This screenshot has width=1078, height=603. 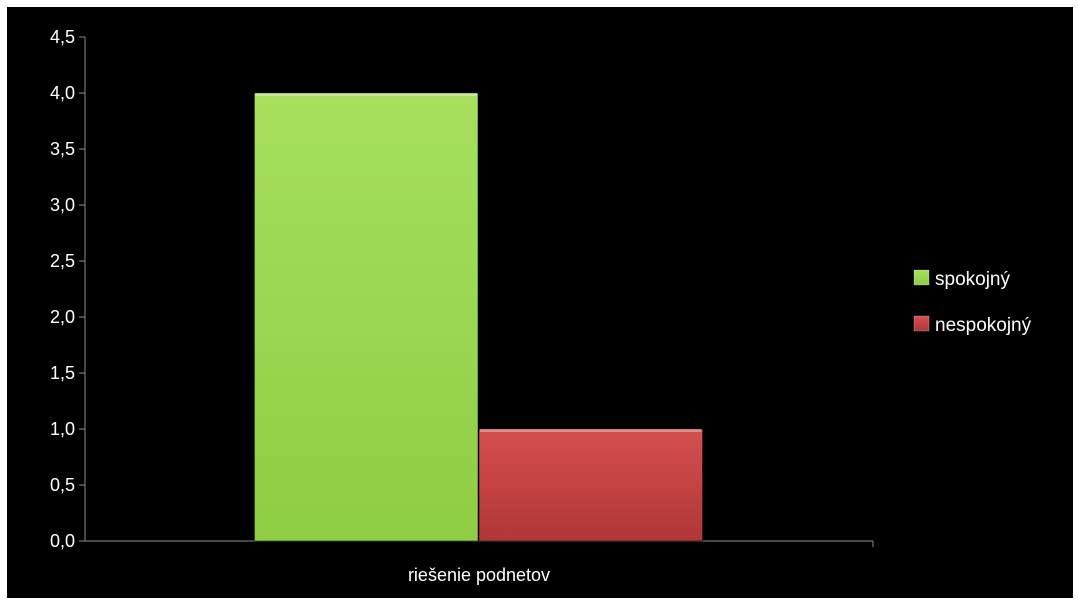 What do you see at coordinates (62, 261) in the screenshot?
I see `y-tick-label: 2,5` at bounding box center [62, 261].